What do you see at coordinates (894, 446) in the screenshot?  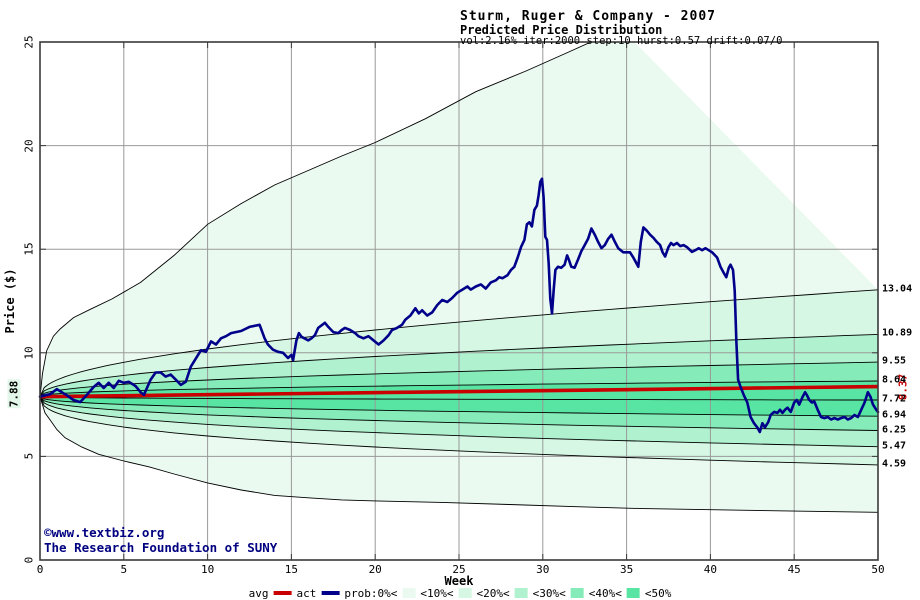 I see `band-value-label: 5.47` at bounding box center [894, 446].